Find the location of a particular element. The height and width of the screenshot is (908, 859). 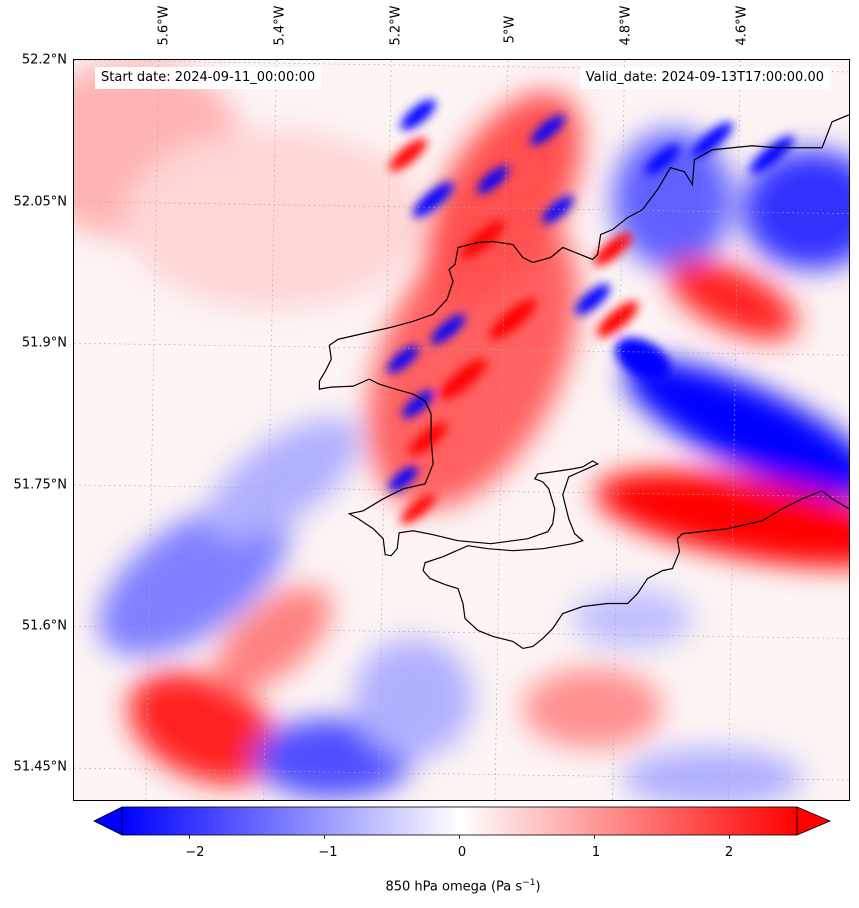

colorbar-title-exponent: −1 is located at coordinates (529, 883).